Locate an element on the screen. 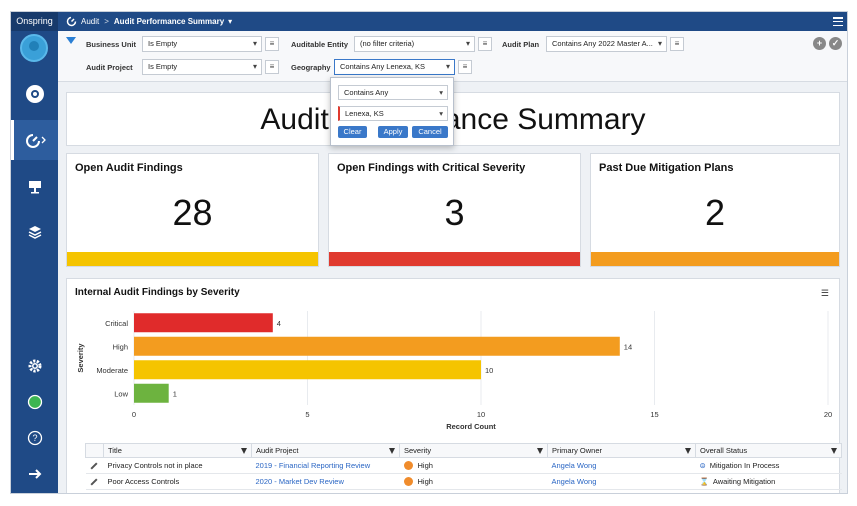 The width and height of the screenshot is (857, 506). status-nav-button is located at coordinates (34, 402).